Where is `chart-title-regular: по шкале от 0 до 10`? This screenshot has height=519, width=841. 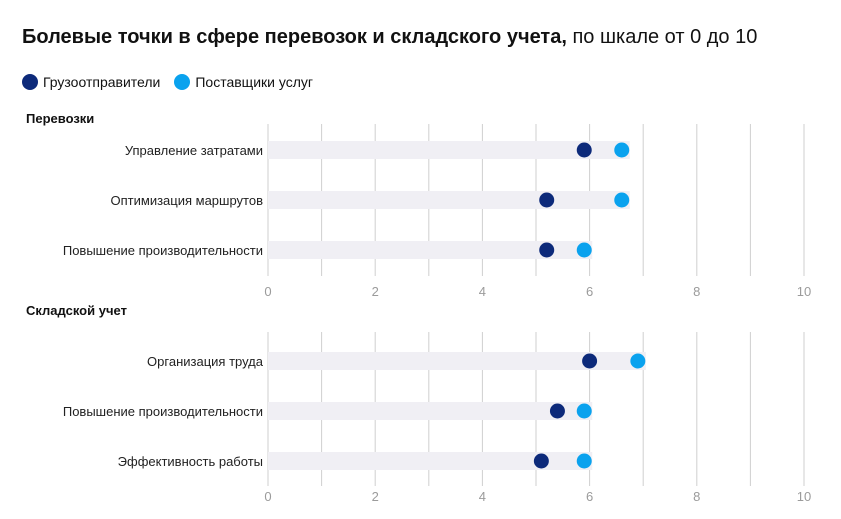
chart-title-regular: по шкале от 0 до 10 is located at coordinates (662, 37).